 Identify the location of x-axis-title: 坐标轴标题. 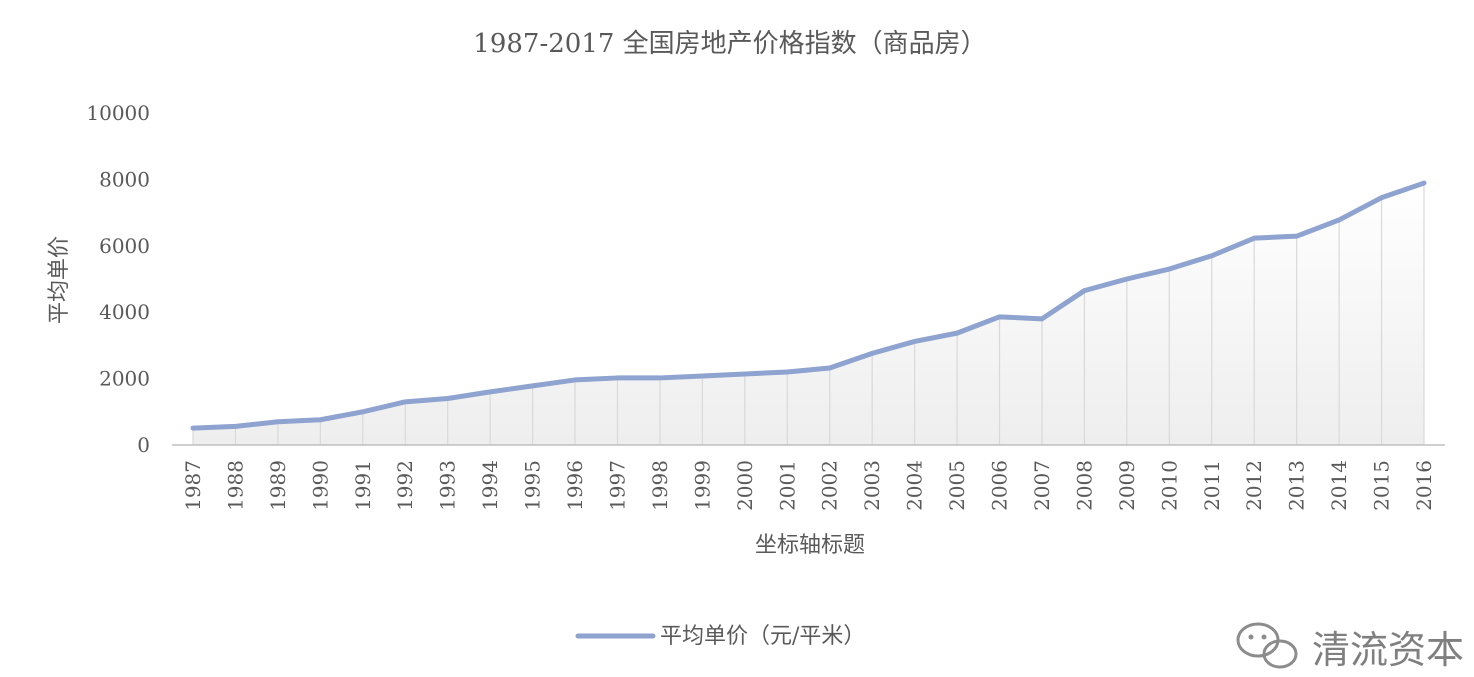
(810, 545).